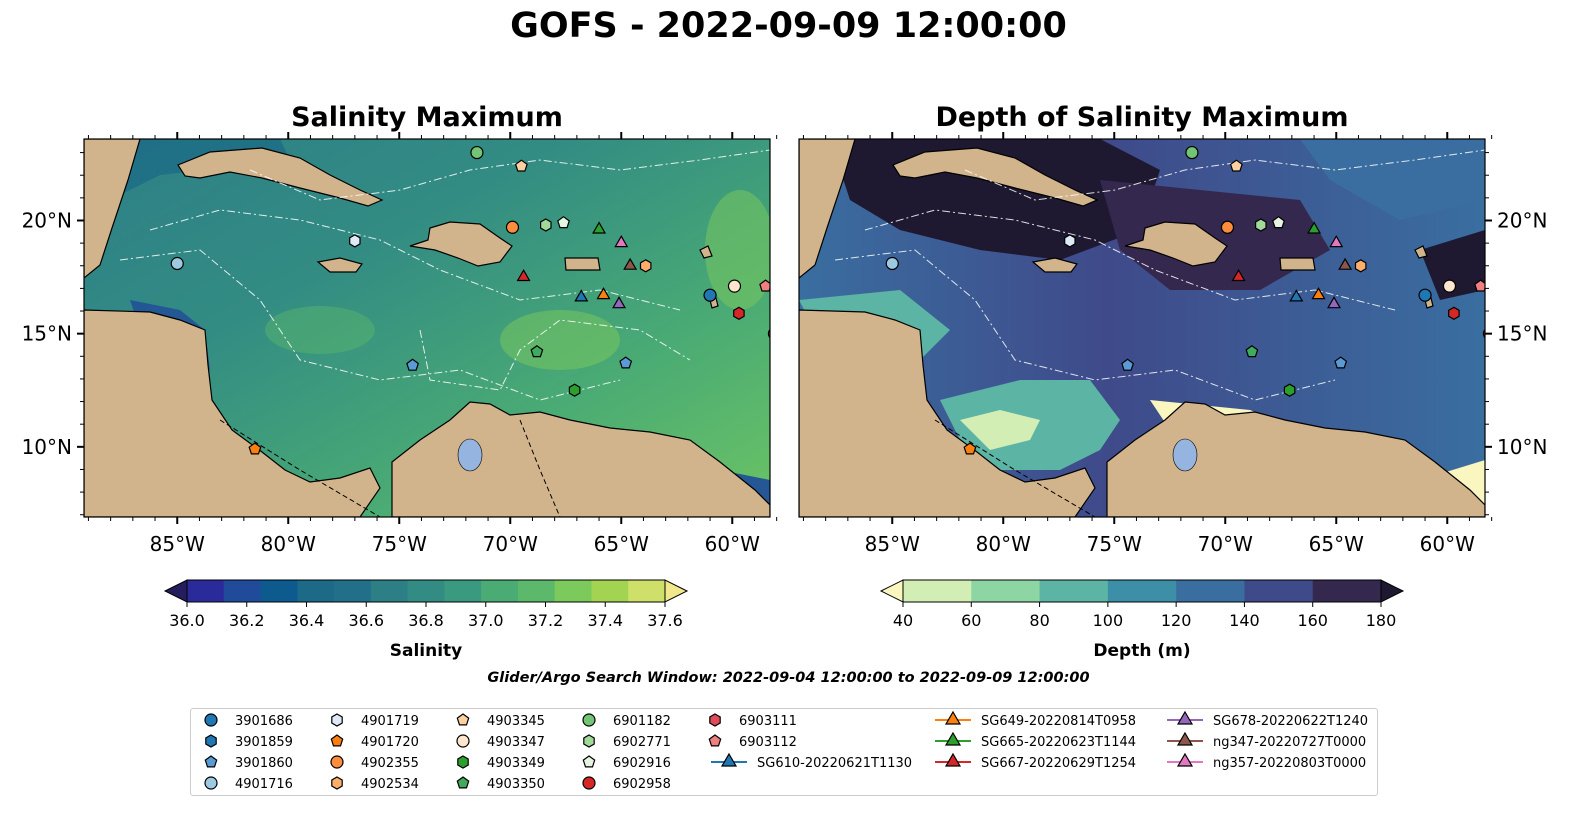 Image resolution: width=1577 pixels, height=827 pixels. What do you see at coordinates (426, 651) in the screenshot?
I see `salinity-colorbar-label: Salinity` at bounding box center [426, 651].